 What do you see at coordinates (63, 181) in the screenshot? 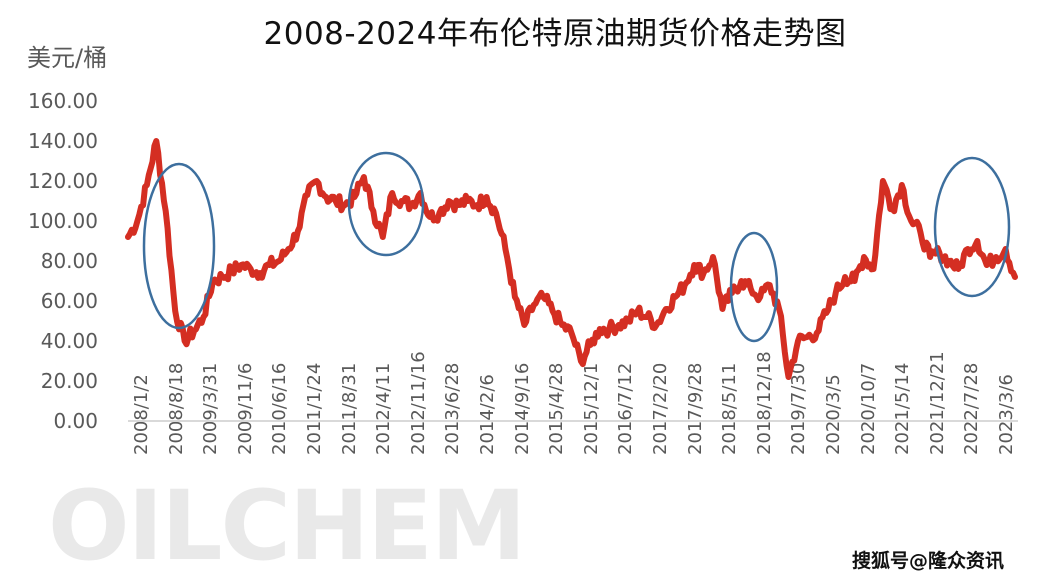
I see `y-tick-label: 120.00` at bounding box center [63, 181].